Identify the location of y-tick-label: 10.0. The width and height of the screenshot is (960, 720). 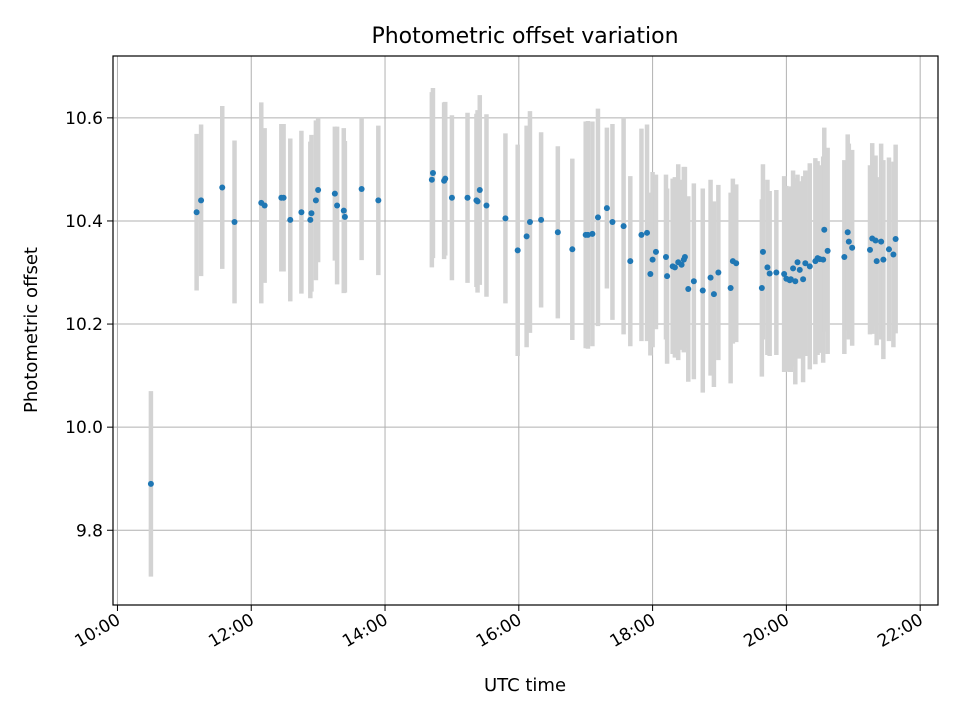
(84, 428).